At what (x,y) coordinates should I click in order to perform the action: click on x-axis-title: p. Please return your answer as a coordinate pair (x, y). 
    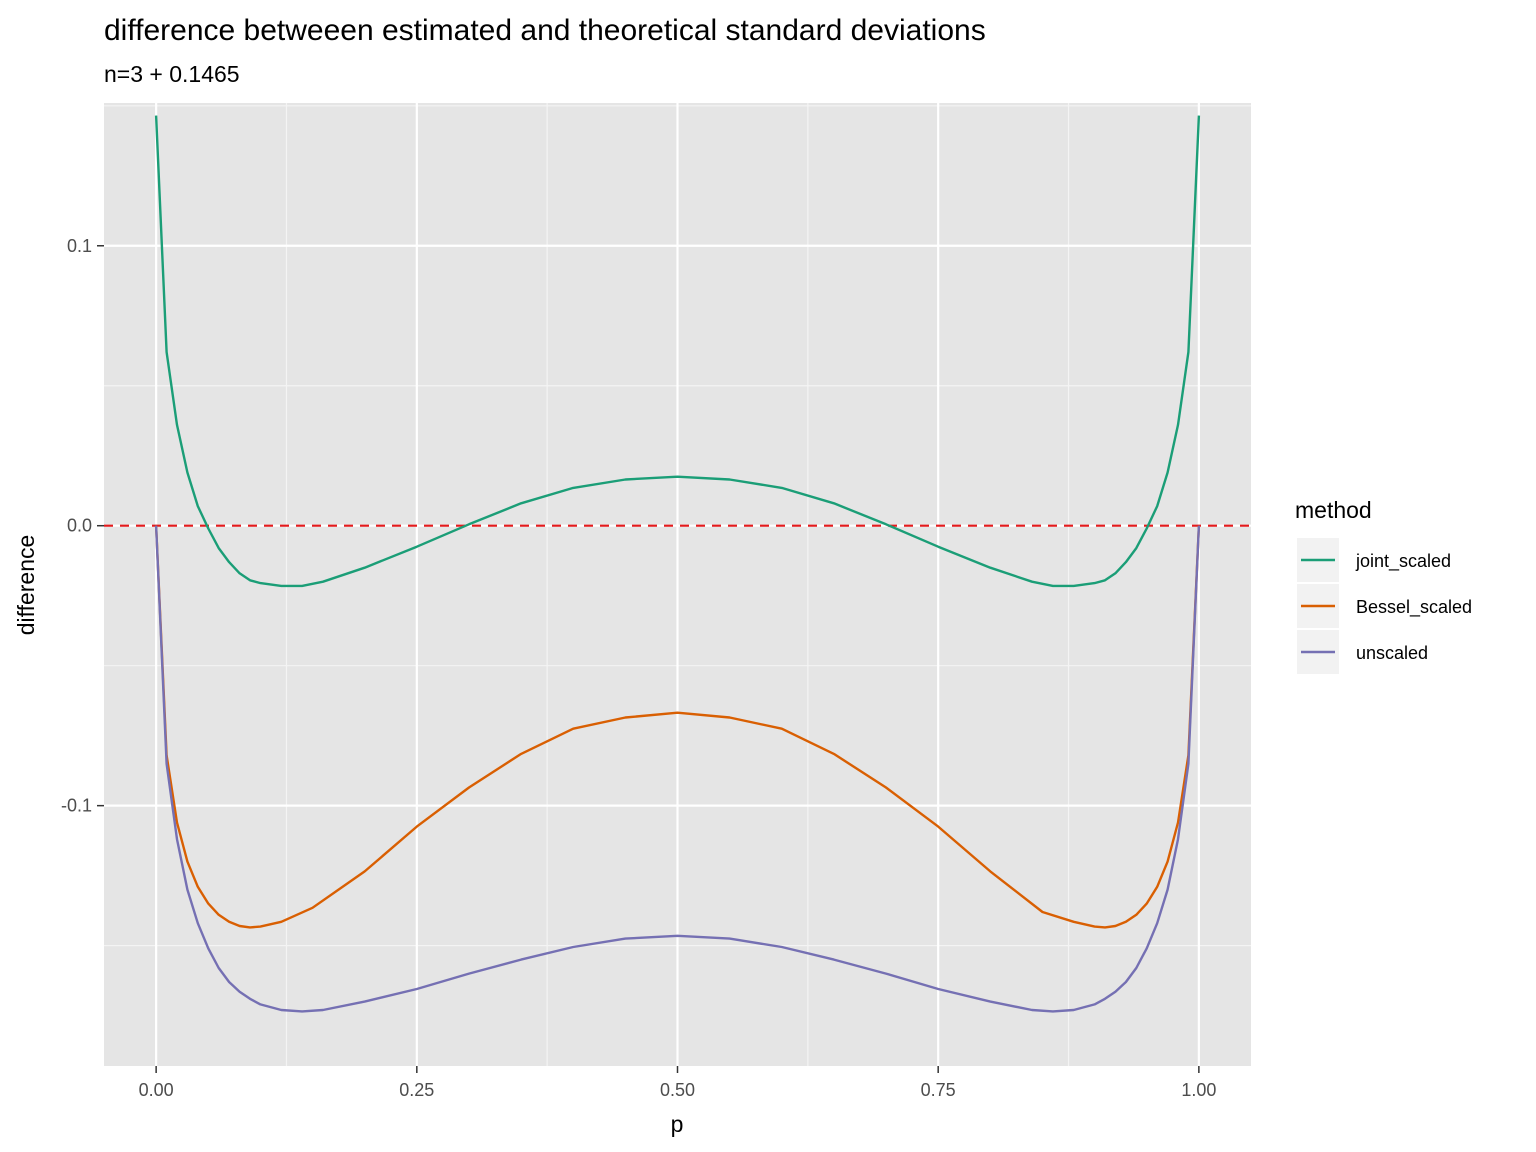
    Looking at the image, I should click on (677, 1124).